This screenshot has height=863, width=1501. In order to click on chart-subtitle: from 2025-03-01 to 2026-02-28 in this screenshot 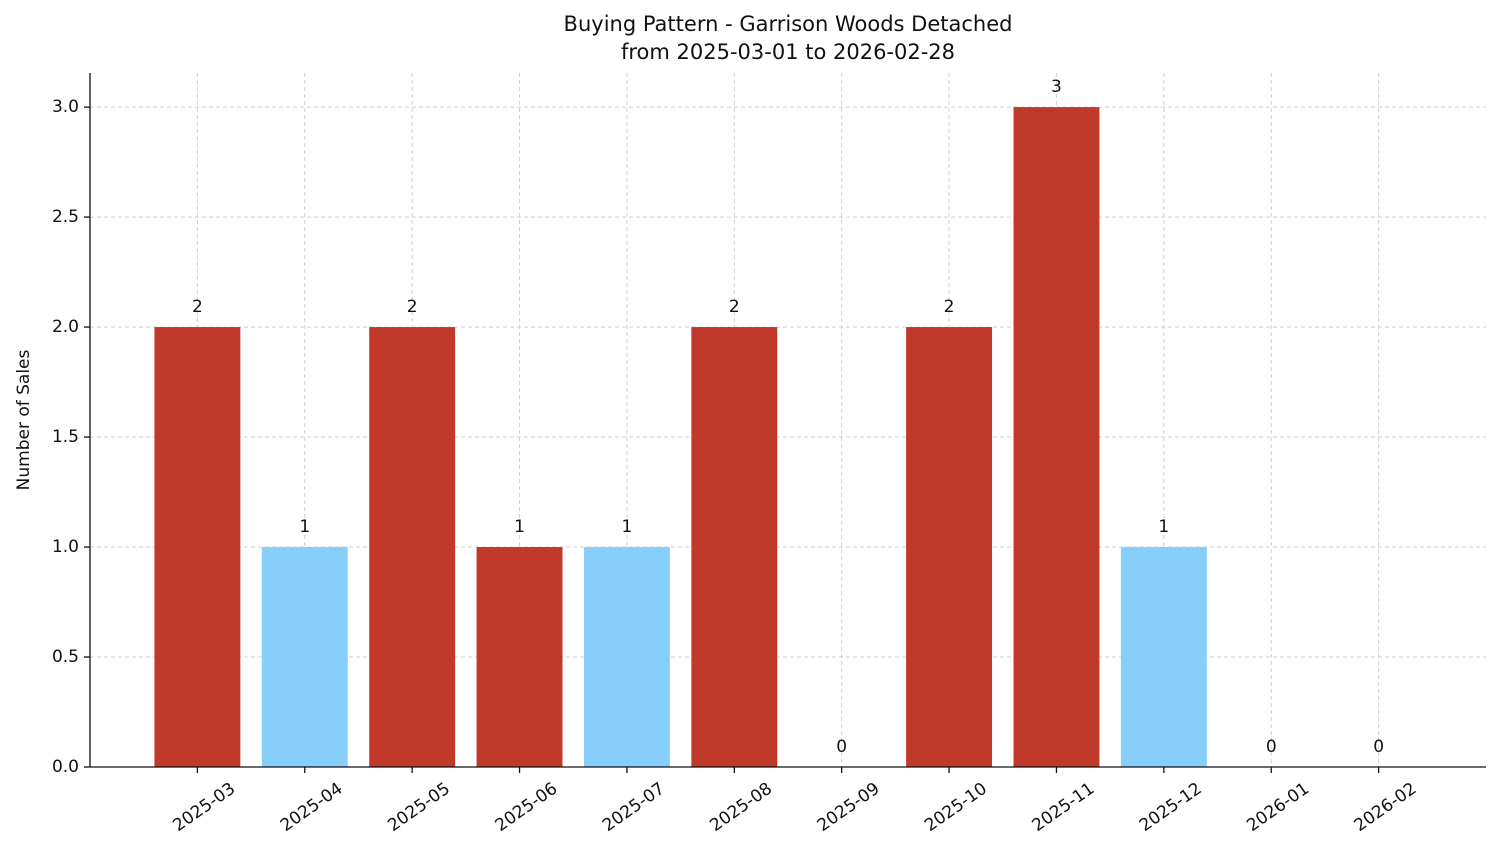, I will do `click(788, 52)`.